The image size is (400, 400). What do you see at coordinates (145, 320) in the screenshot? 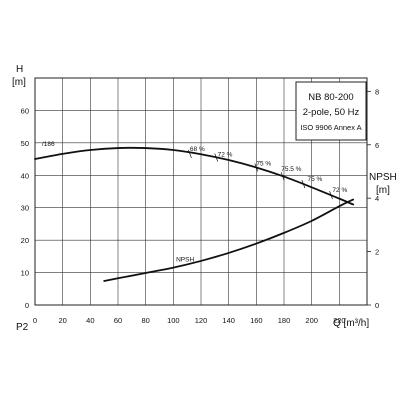
I see `x-tick-label: 80` at bounding box center [145, 320].